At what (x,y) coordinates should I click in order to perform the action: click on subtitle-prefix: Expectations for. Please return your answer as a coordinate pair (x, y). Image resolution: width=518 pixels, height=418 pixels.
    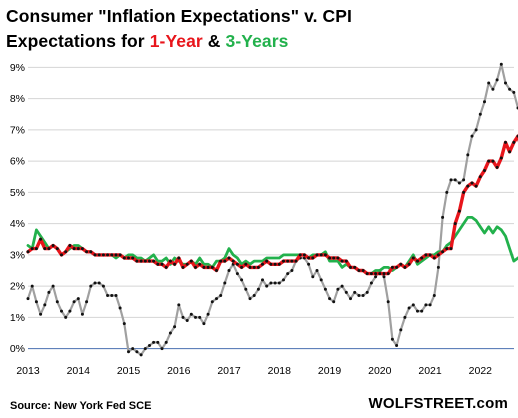
    Looking at the image, I should click on (78, 41).